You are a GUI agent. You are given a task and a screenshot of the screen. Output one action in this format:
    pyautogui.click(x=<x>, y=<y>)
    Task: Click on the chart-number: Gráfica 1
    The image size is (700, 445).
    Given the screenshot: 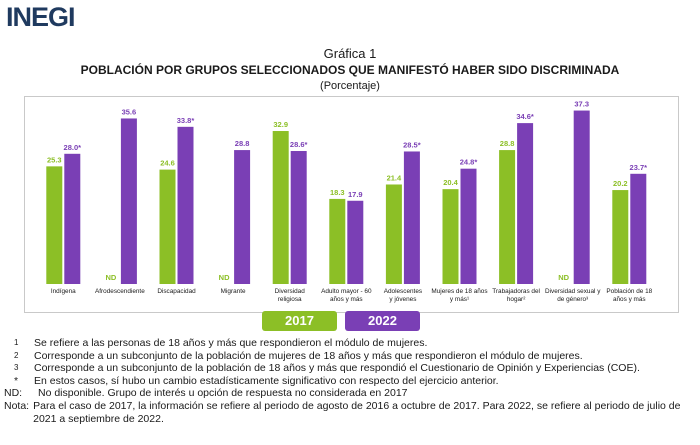 What is the action you would take?
    pyautogui.click(x=350, y=53)
    